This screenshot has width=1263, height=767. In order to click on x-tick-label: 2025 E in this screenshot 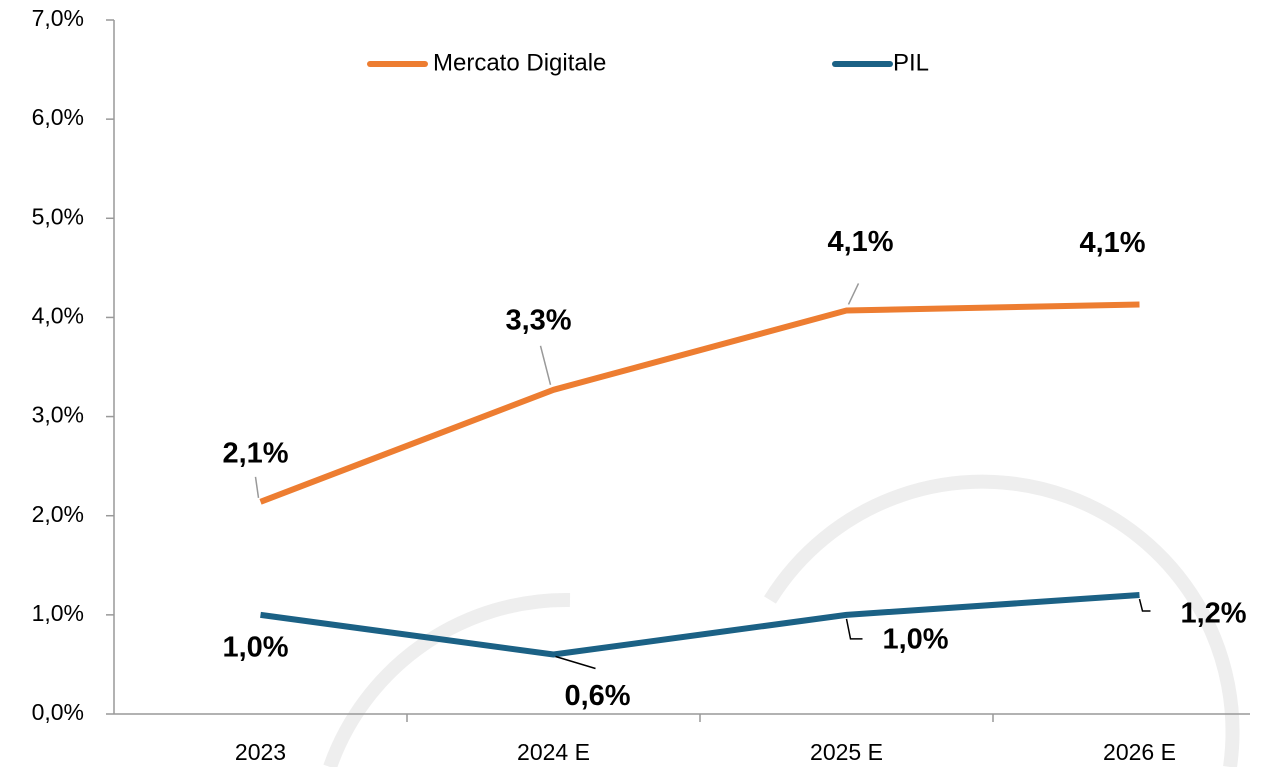, I will do `click(846, 752)`.